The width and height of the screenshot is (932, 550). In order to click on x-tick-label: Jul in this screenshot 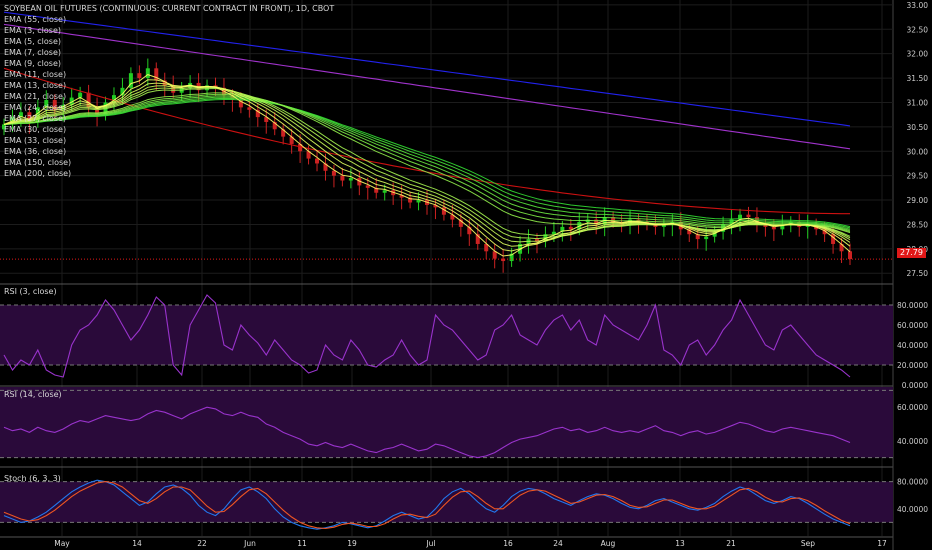, I will do `click(430, 543)`.